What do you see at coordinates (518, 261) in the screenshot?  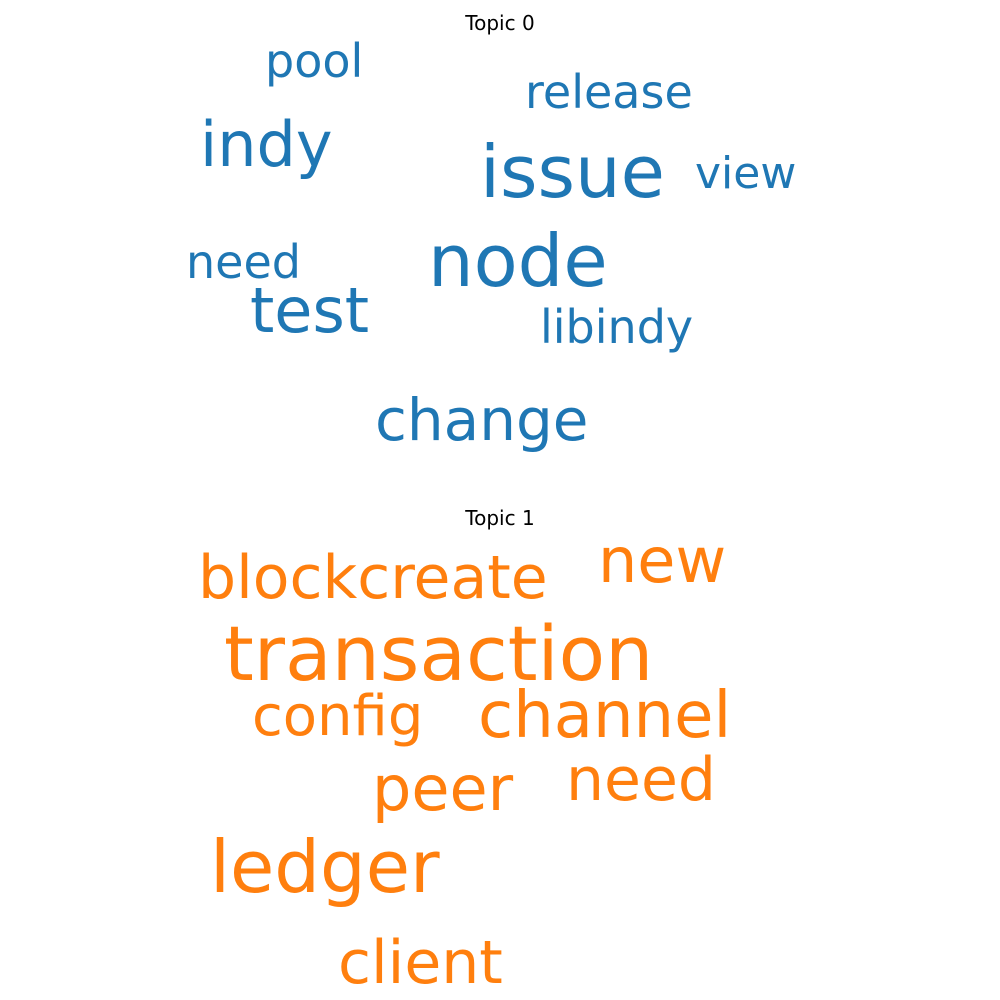 I see `word-node: node` at bounding box center [518, 261].